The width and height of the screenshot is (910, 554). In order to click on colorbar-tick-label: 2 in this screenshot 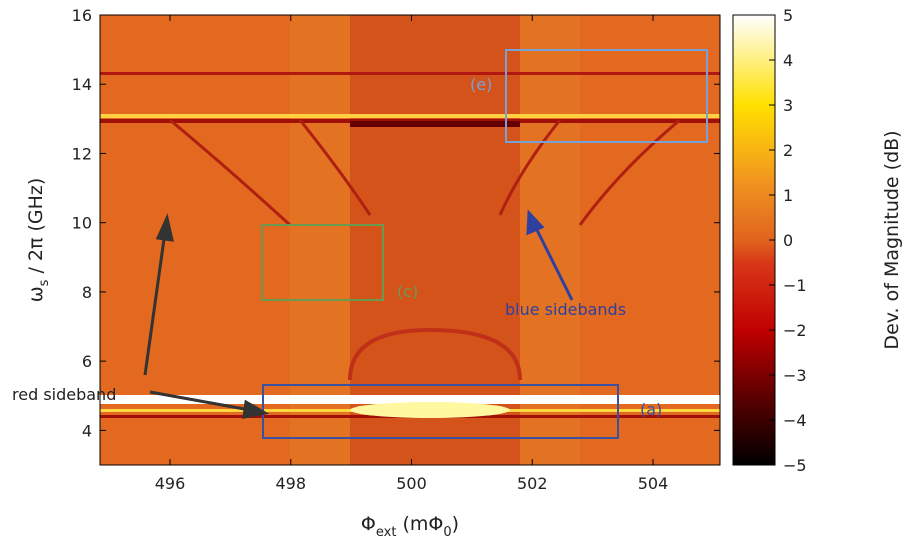, I will do `click(788, 150)`.